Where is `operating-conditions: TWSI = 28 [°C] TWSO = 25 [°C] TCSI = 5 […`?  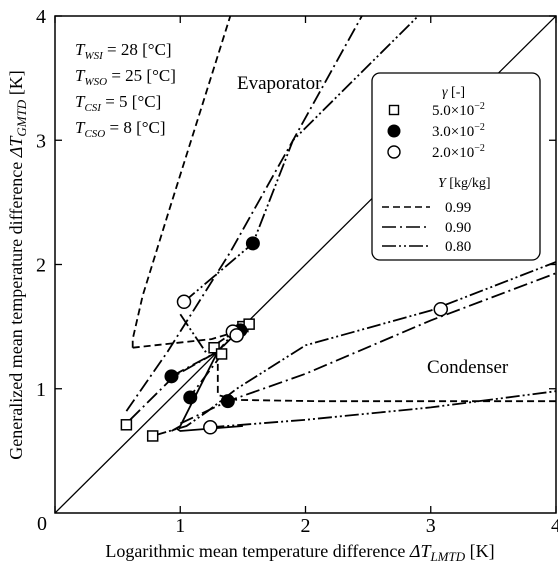 operating-conditions: TWSI = 28 [°C] TWSO = 25 [°C] TCSI = 5 [… is located at coordinates (125, 90).